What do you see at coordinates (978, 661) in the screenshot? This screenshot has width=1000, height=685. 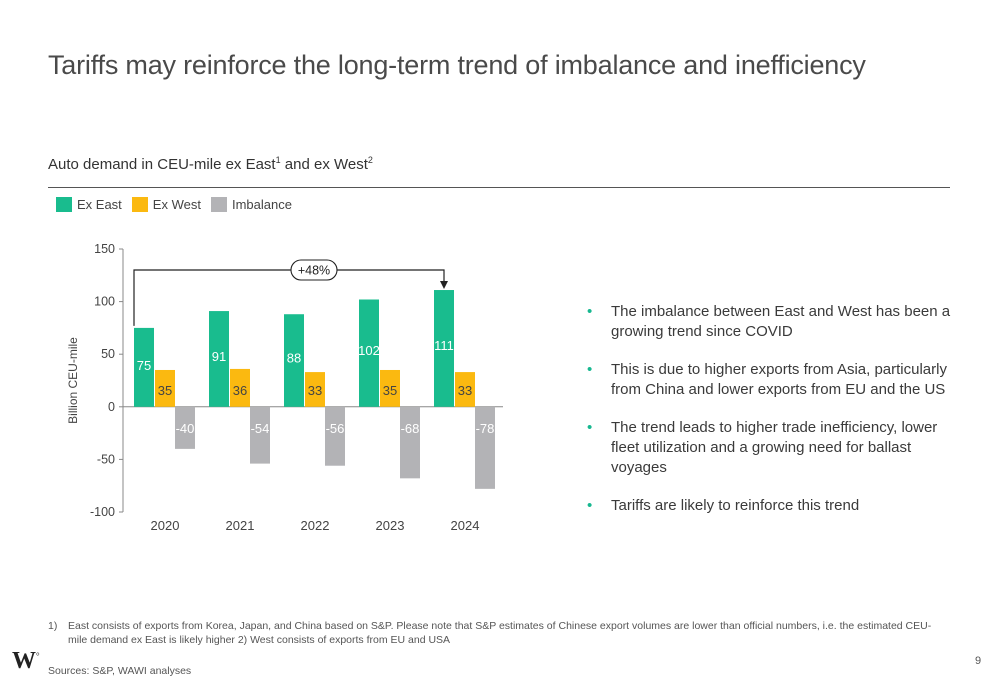 I see `page-number: 9` at bounding box center [978, 661].